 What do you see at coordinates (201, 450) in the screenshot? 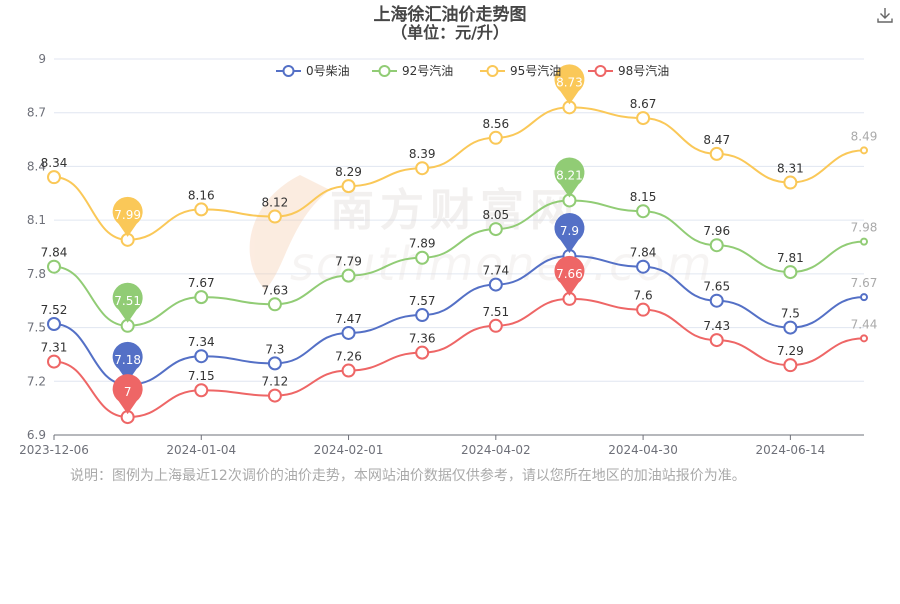
I see `x-tick-label: 2024-01-04` at bounding box center [201, 450].